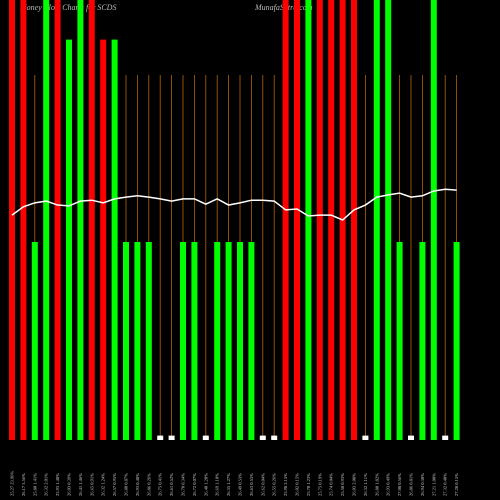 This screenshot has width=500, height=500. Describe the element at coordinates (376, 484) in the screenshot. I see `x-tick-label: 26.80 1.82%` at that location.